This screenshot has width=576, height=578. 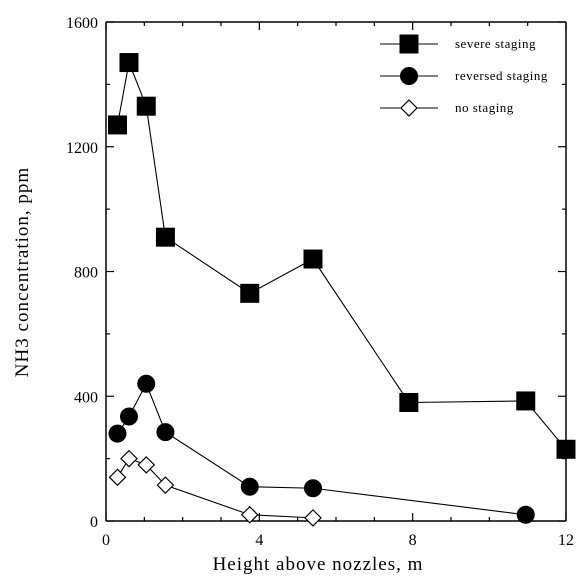 What do you see at coordinates (409, 44) in the screenshot?
I see `legend-marker-severe-staging` at bounding box center [409, 44].